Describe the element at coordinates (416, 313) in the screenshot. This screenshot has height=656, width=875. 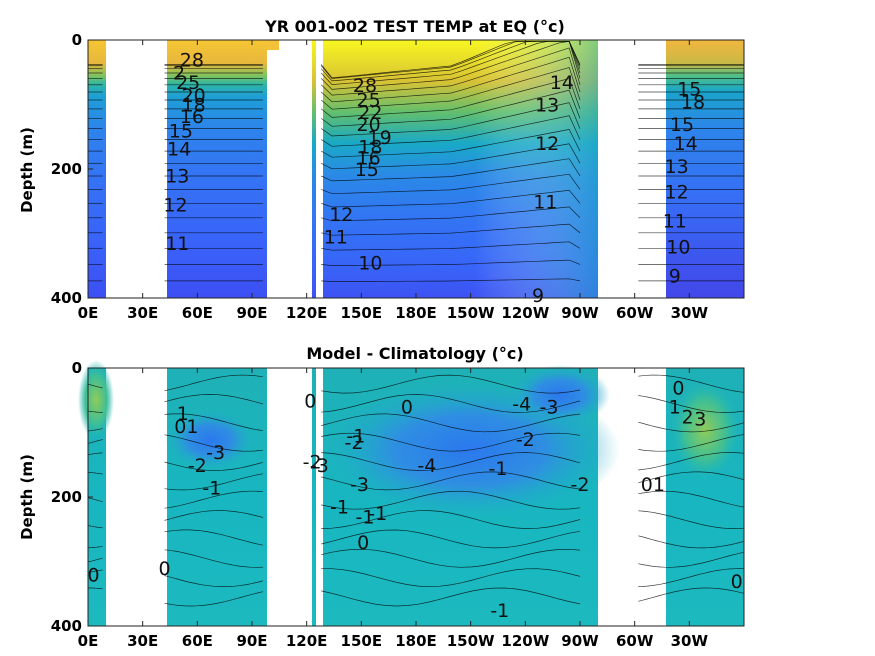
I see `x-tick-label: 180E` at that location.